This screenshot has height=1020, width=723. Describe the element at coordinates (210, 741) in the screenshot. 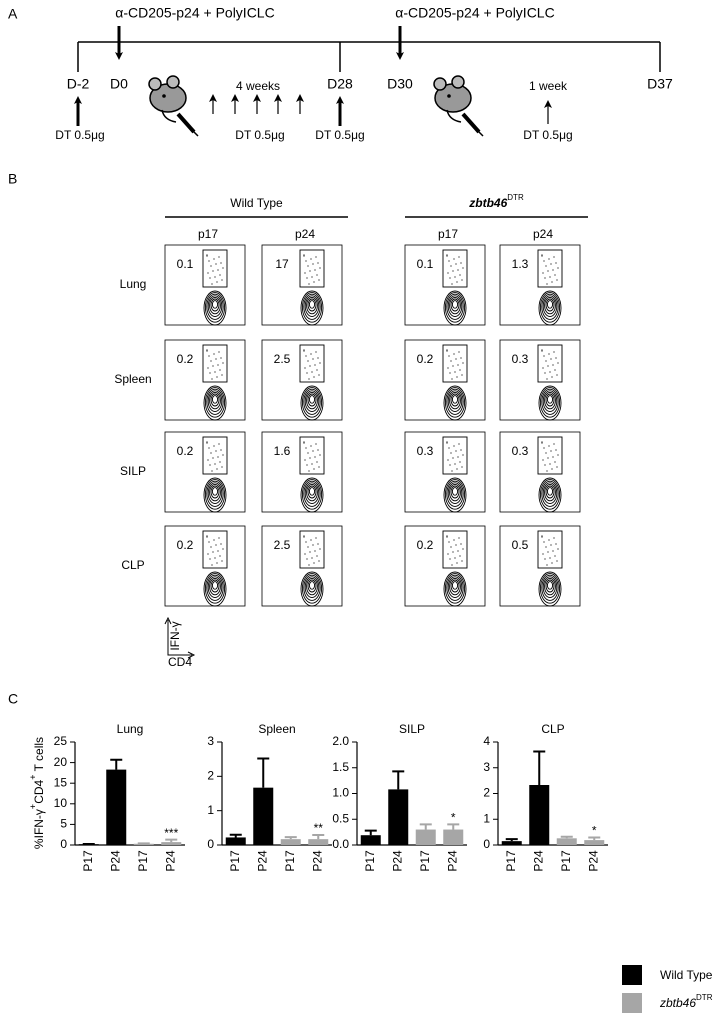

I see `y-tick-label: 3` at that location.